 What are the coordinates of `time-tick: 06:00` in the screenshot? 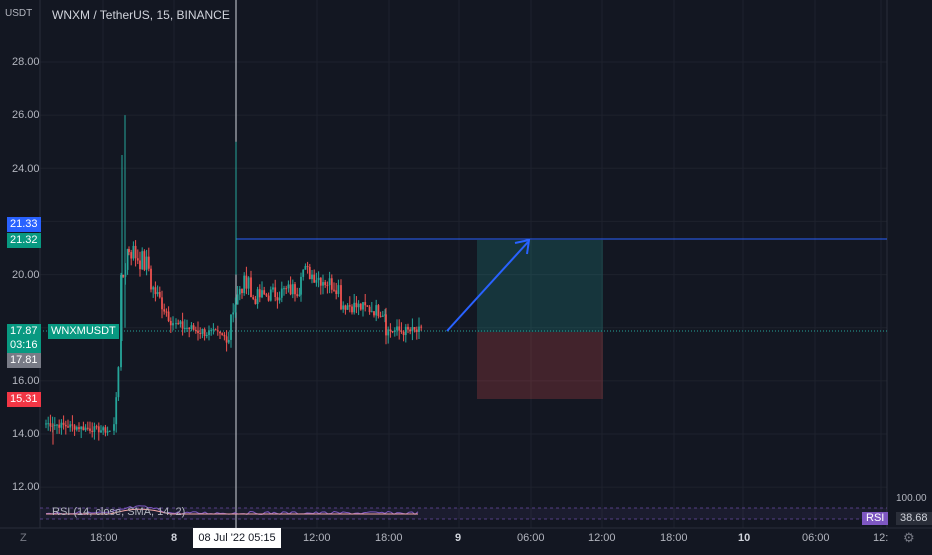 It's located at (816, 538).